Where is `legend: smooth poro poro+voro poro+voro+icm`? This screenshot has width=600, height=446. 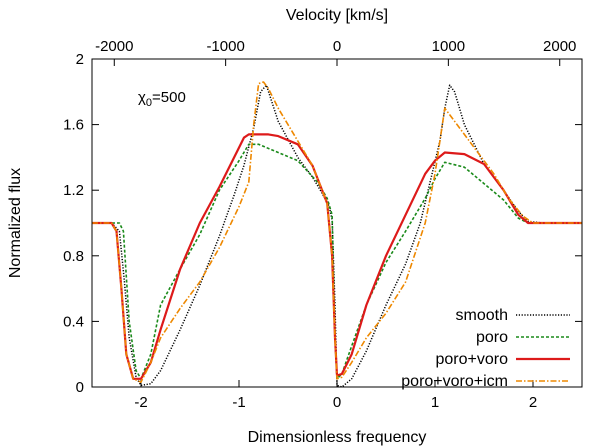
legend: smooth poro poro+voro poro+voro+icm is located at coordinates (485, 348).